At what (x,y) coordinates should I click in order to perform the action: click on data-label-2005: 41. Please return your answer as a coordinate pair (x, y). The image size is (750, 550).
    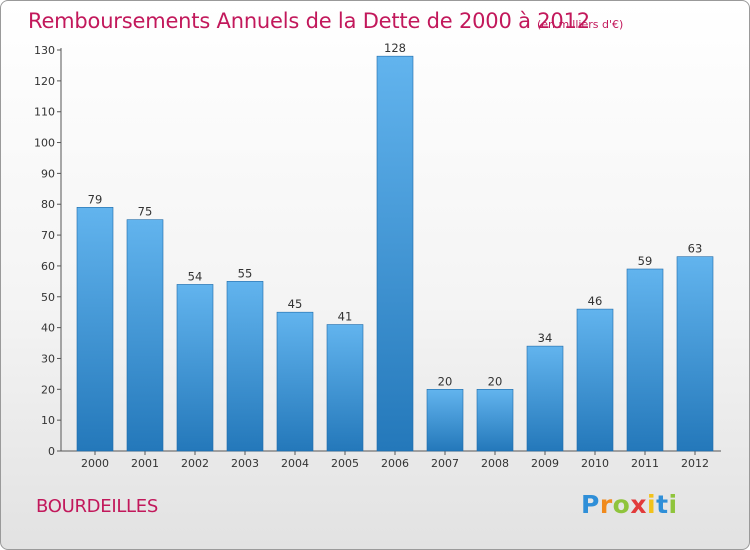
    Looking at the image, I should click on (345, 317).